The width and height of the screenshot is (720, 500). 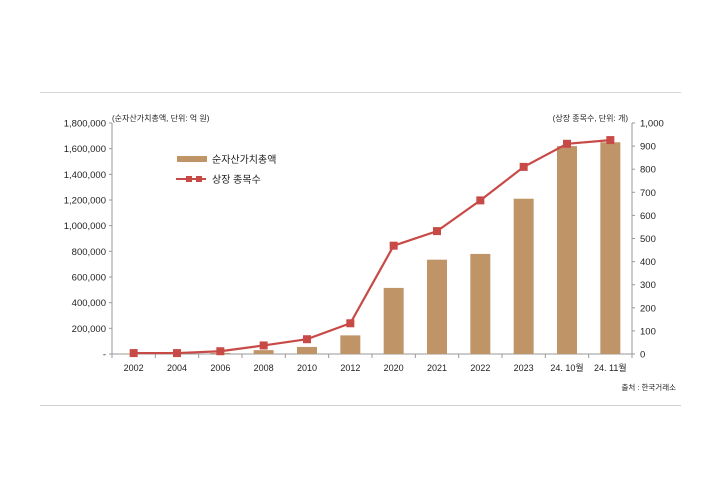 What do you see at coordinates (652, 124) in the screenshot?
I see `right-tick-label: 1,000` at bounding box center [652, 124].